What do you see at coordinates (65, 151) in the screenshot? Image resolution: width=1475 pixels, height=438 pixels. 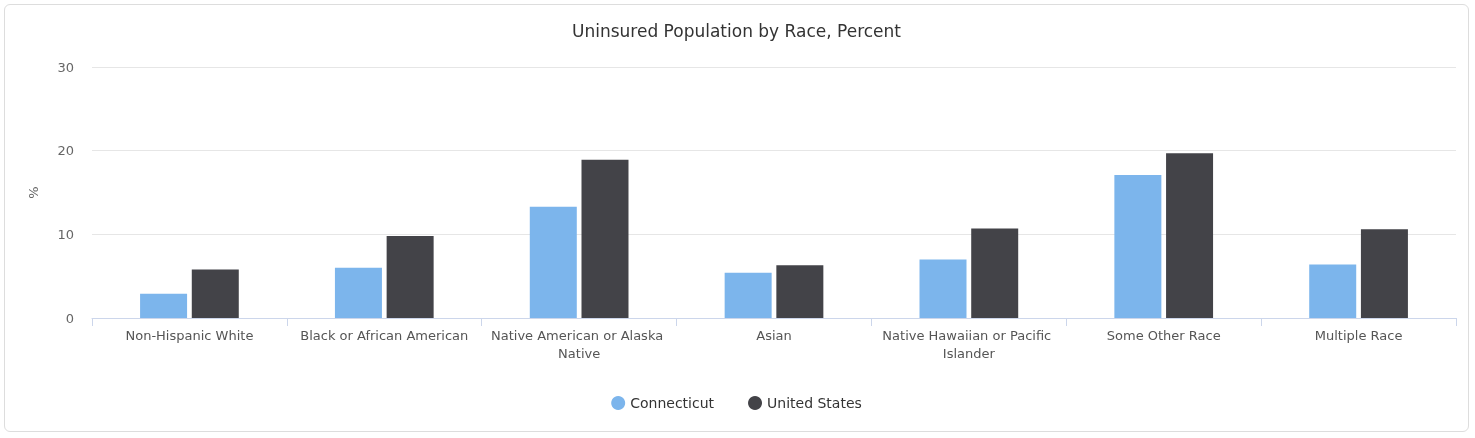 I see `y-tick-label: 20` at bounding box center [65, 151].